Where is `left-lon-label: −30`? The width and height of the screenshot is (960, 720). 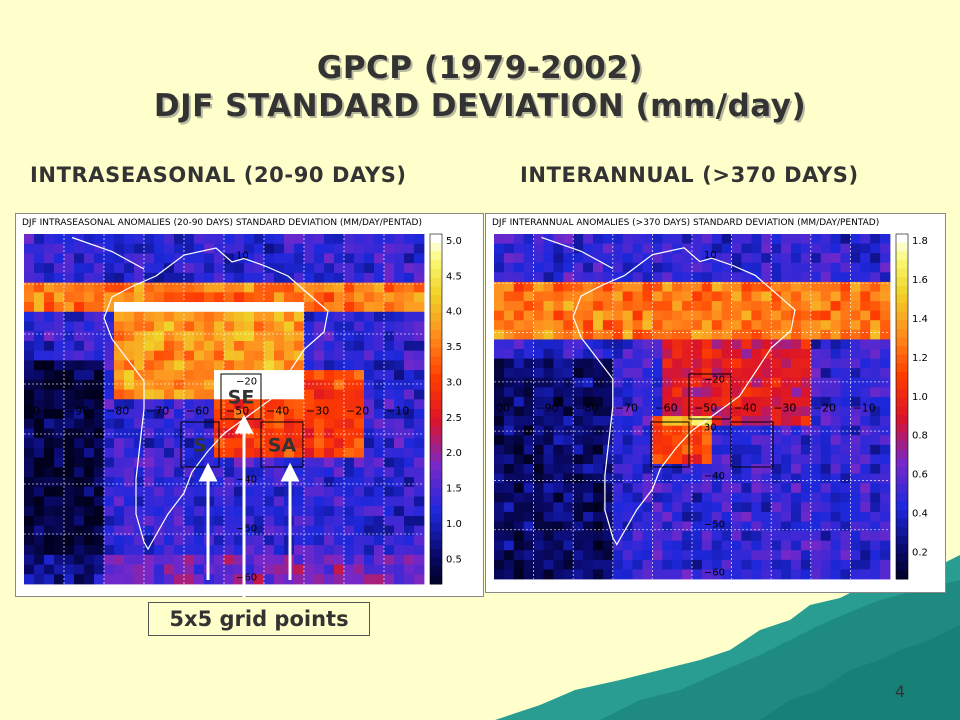 left-lon-label: −30 is located at coordinates (317, 410).